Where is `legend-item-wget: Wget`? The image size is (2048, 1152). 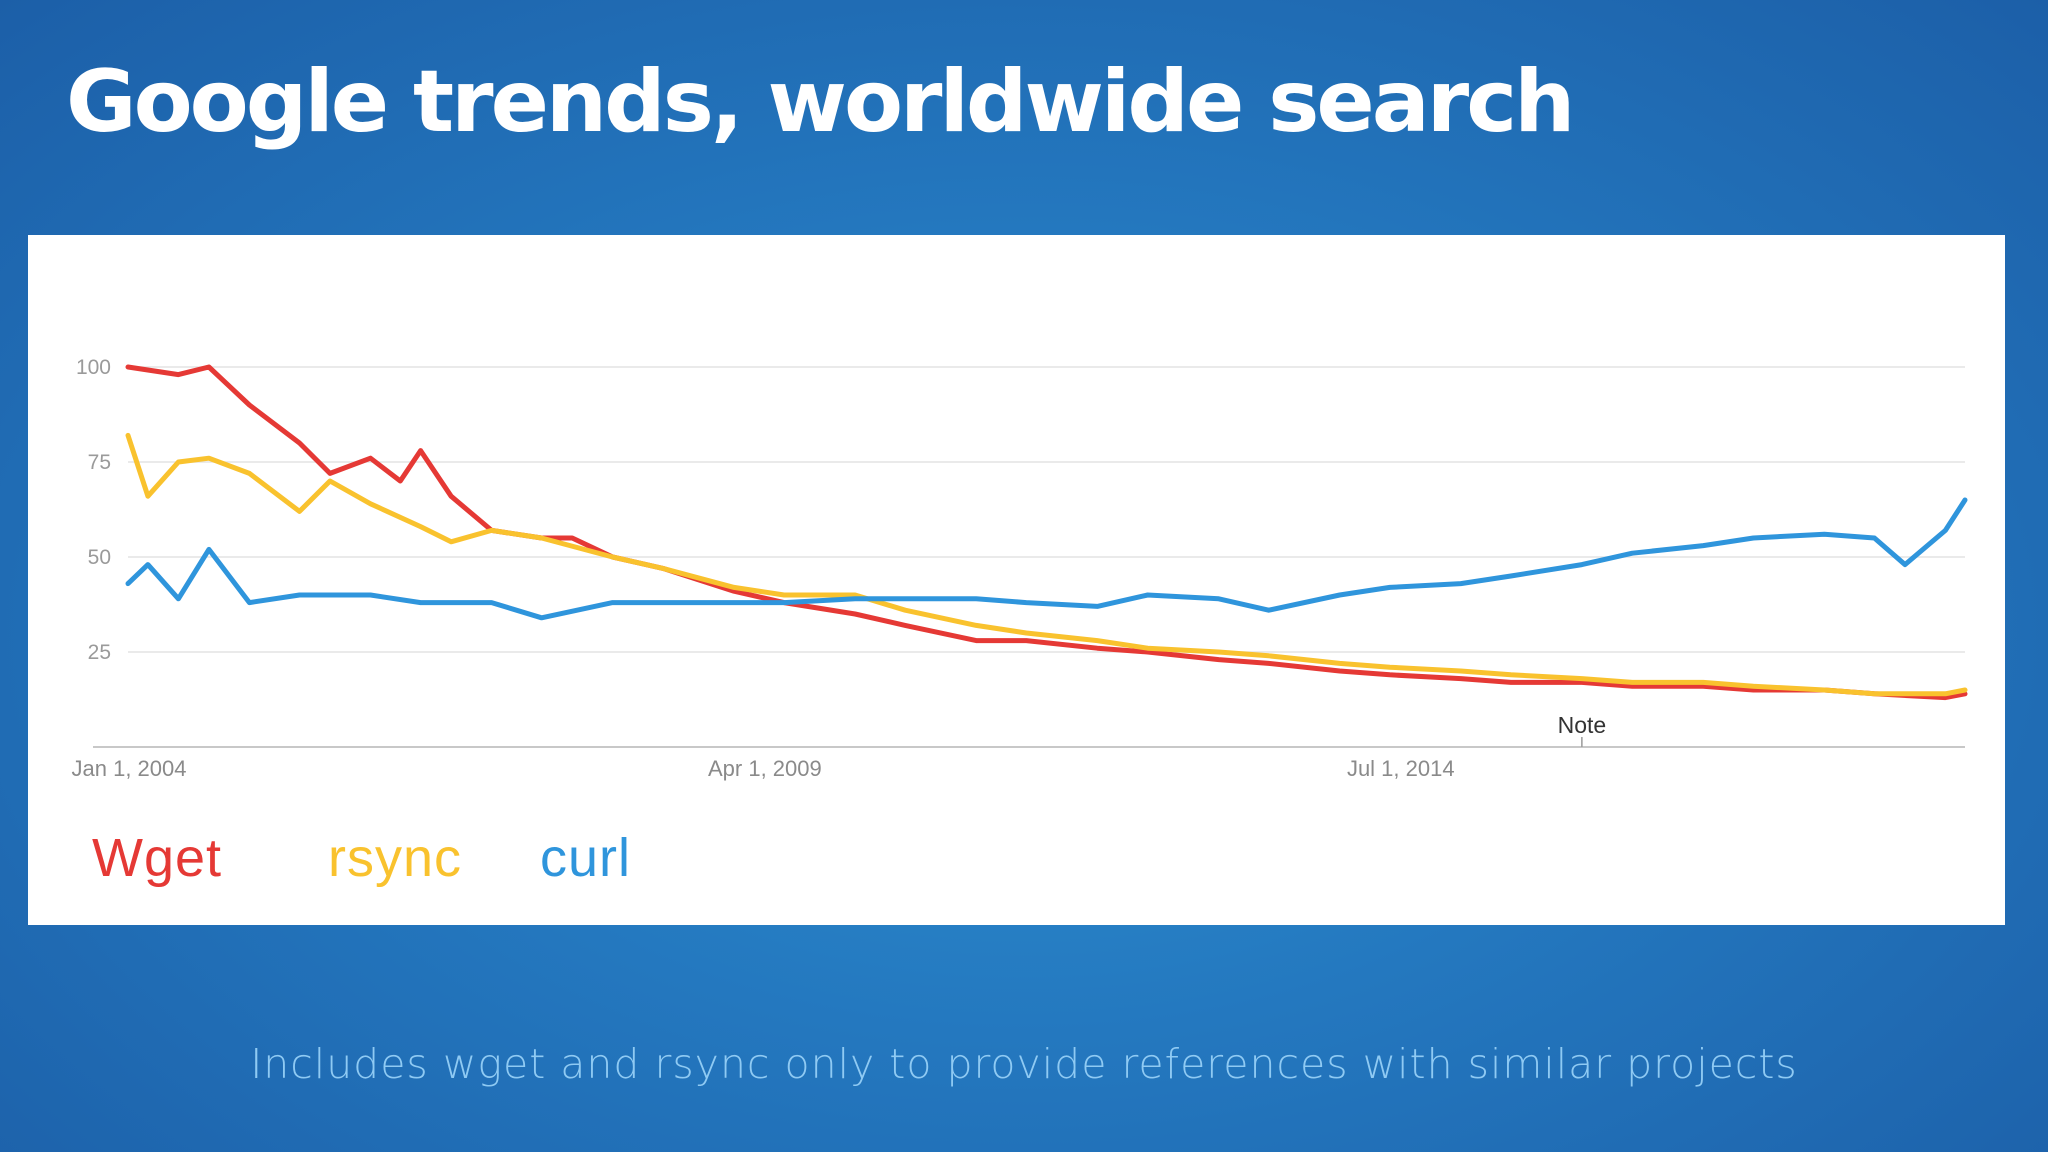 legend-item-wget: Wget is located at coordinates (157, 858).